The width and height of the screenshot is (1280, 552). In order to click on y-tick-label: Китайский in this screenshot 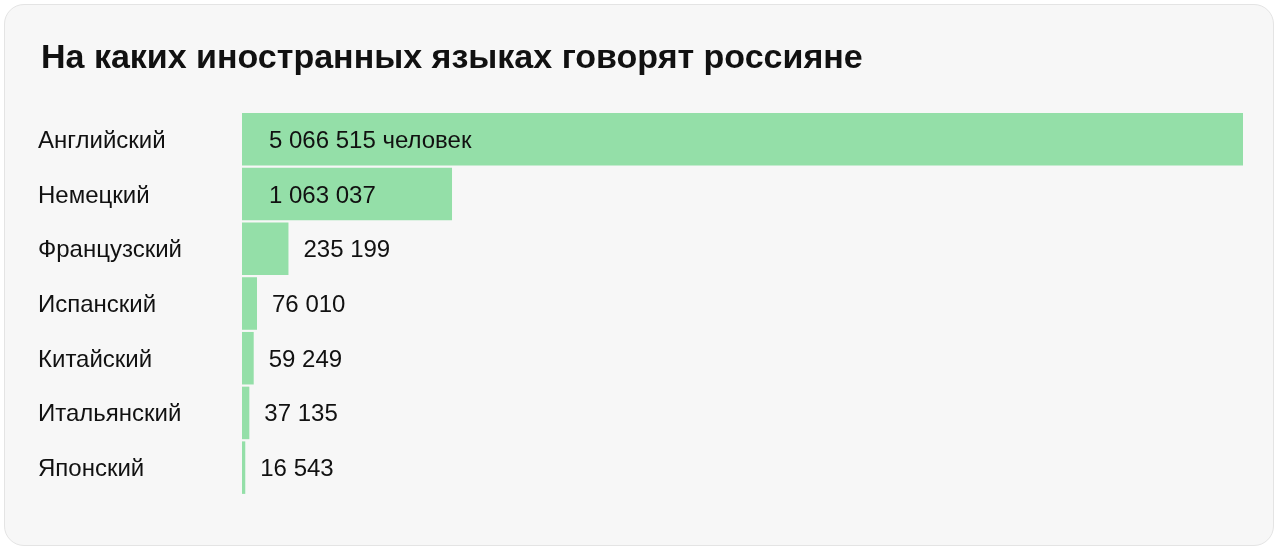, I will do `click(95, 358)`.